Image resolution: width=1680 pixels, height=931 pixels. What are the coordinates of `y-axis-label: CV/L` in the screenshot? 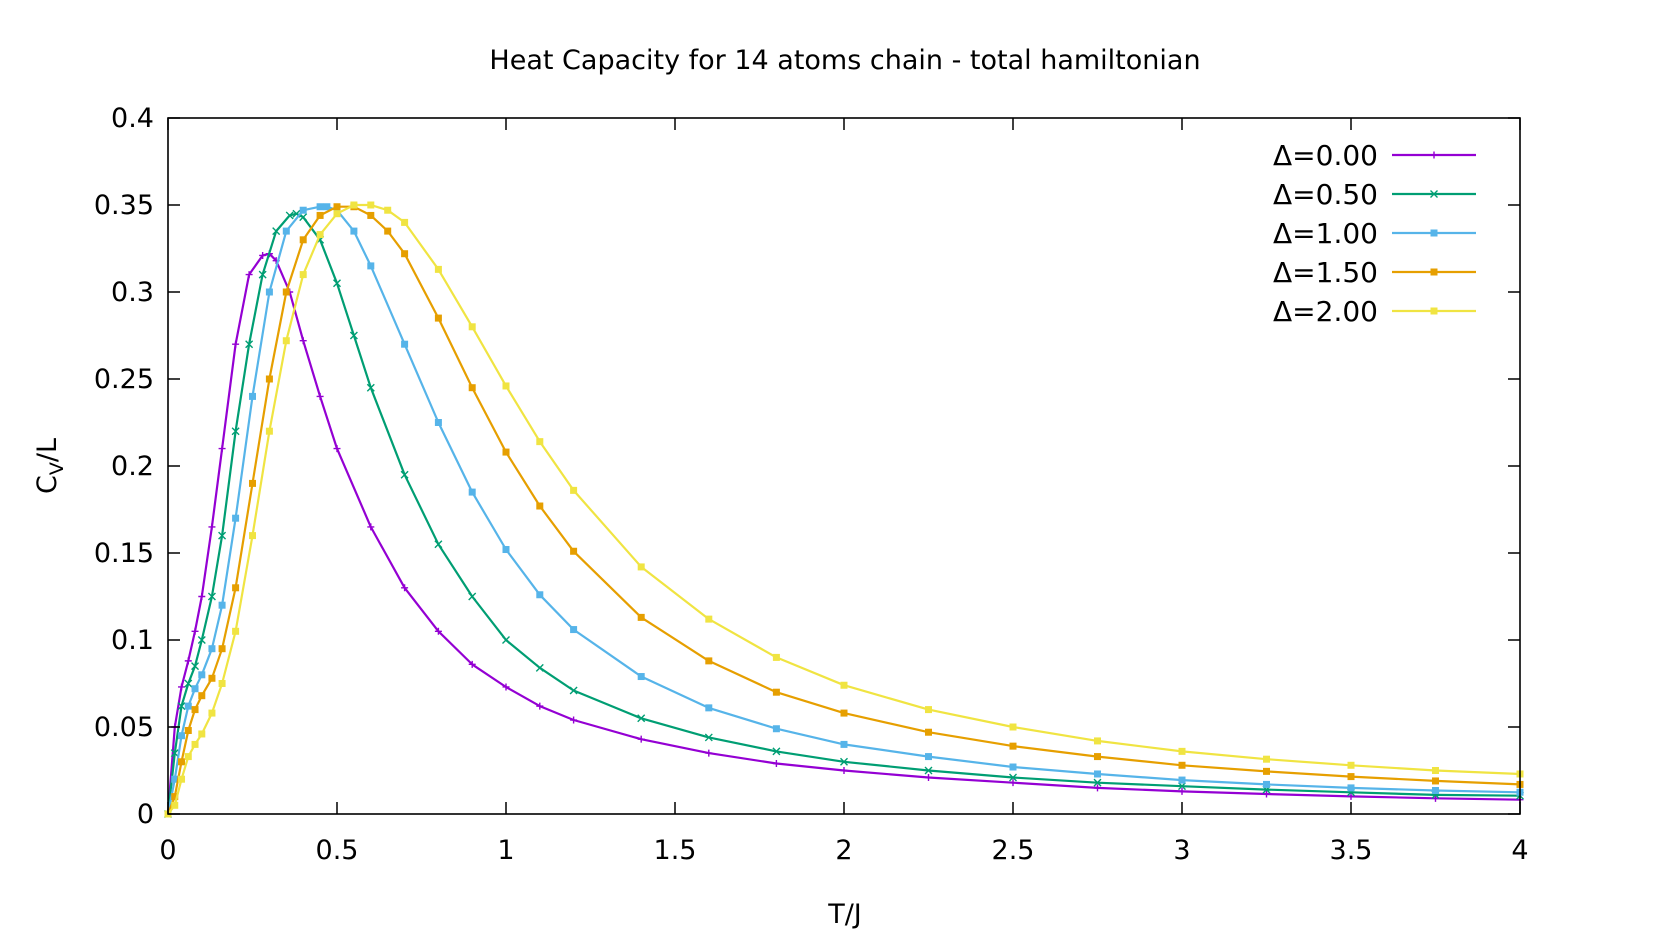 It's located at (50, 466).